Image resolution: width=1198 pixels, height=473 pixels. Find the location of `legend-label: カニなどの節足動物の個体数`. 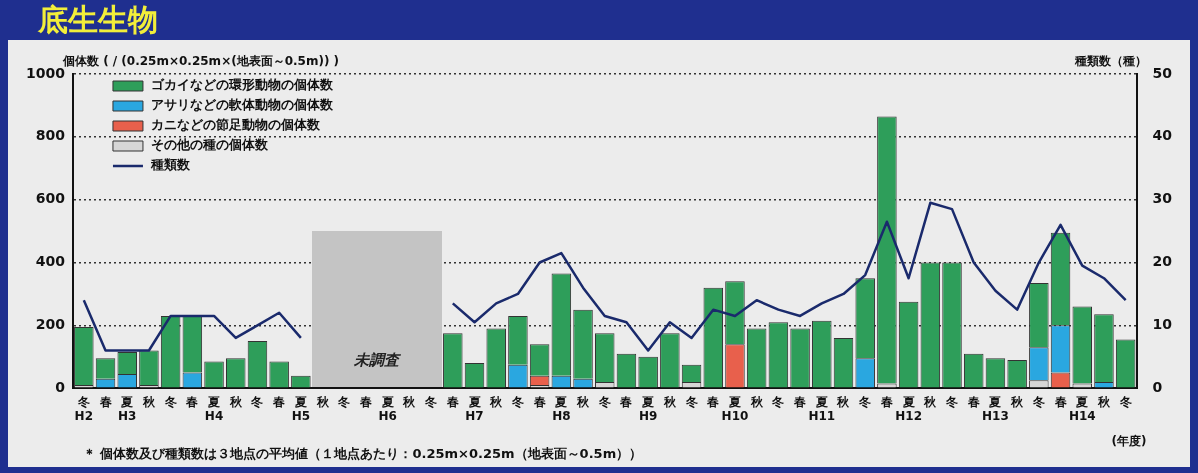

legend-label: カニなどの節足動物の個体数 is located at coordinates (235, 125).